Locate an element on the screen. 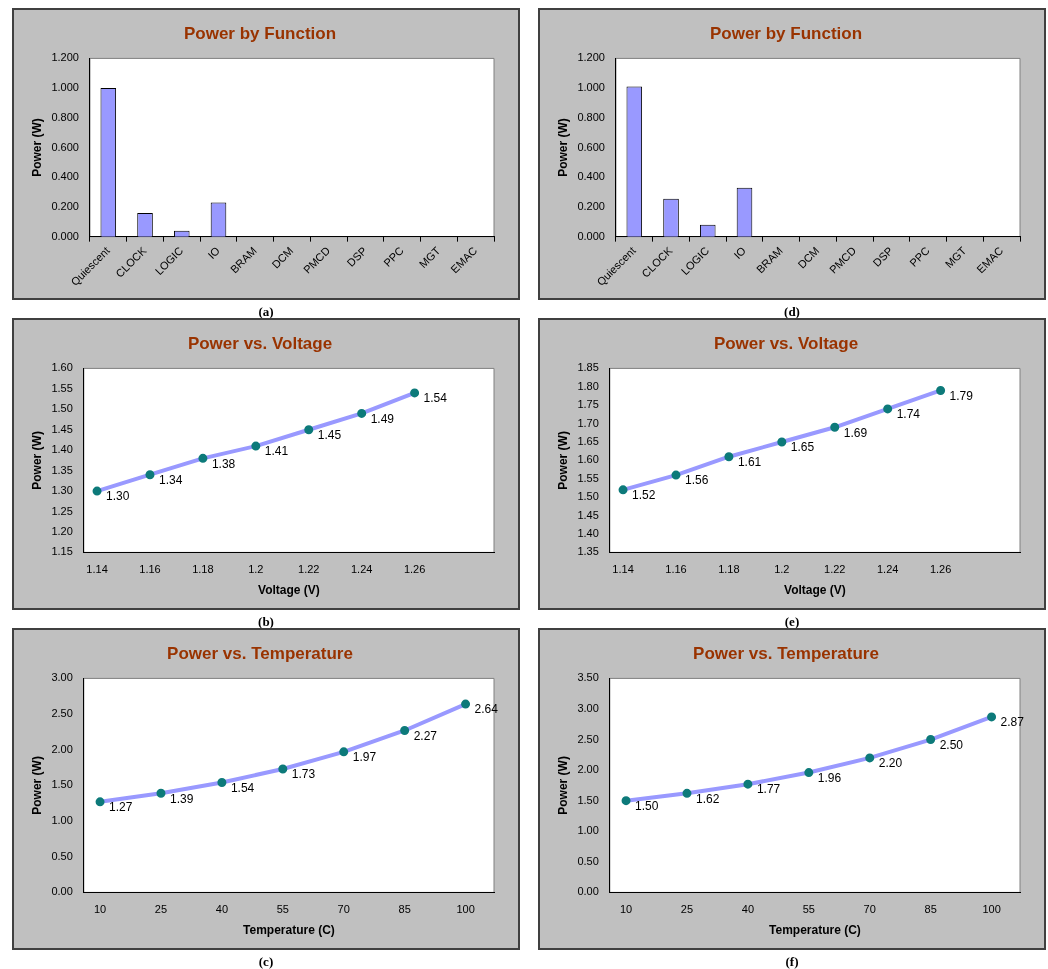 This screenshot has height=969, width=1048. x-tick-label: 55 is located at coordinates (282, 909).